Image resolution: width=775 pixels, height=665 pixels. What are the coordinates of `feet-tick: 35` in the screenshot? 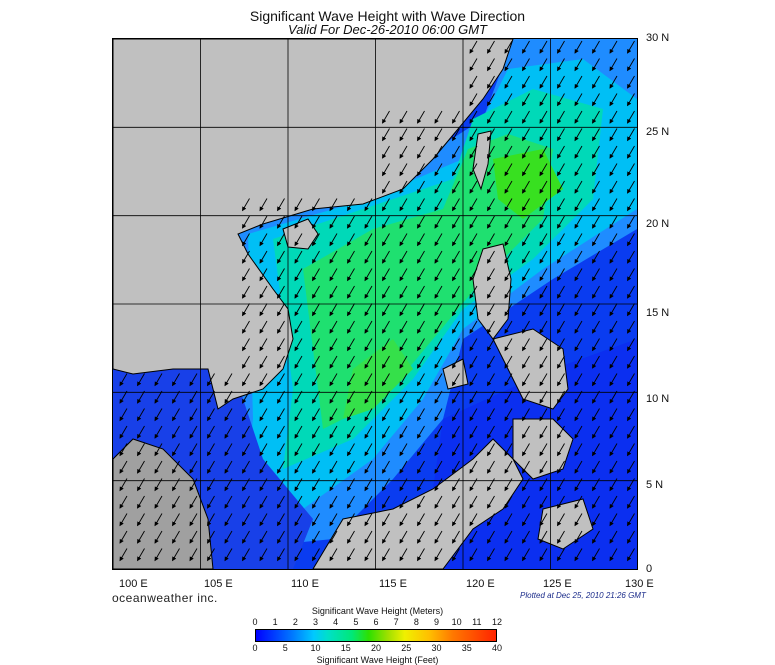 It's located at (466, 648).